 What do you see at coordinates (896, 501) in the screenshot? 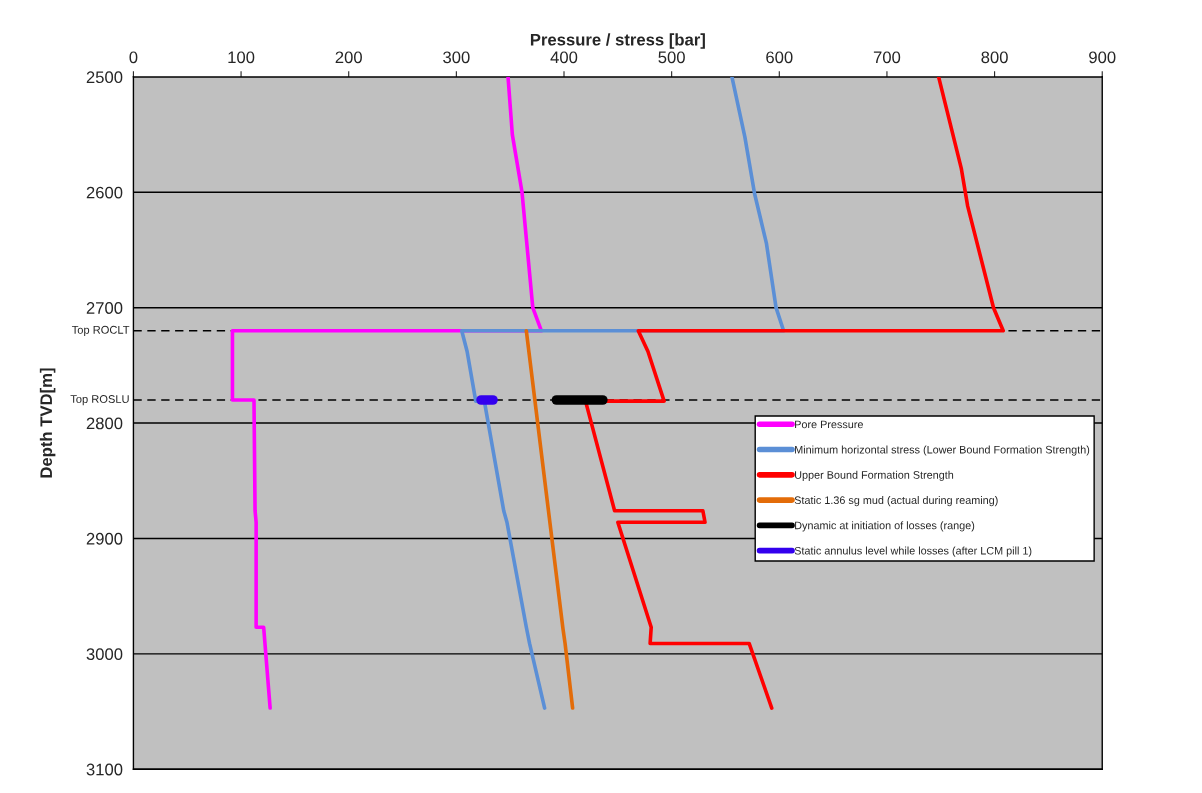
I see `legend-label: Static 1.36 sg mud (actual during reaming)` at bounding box center [896, 501].